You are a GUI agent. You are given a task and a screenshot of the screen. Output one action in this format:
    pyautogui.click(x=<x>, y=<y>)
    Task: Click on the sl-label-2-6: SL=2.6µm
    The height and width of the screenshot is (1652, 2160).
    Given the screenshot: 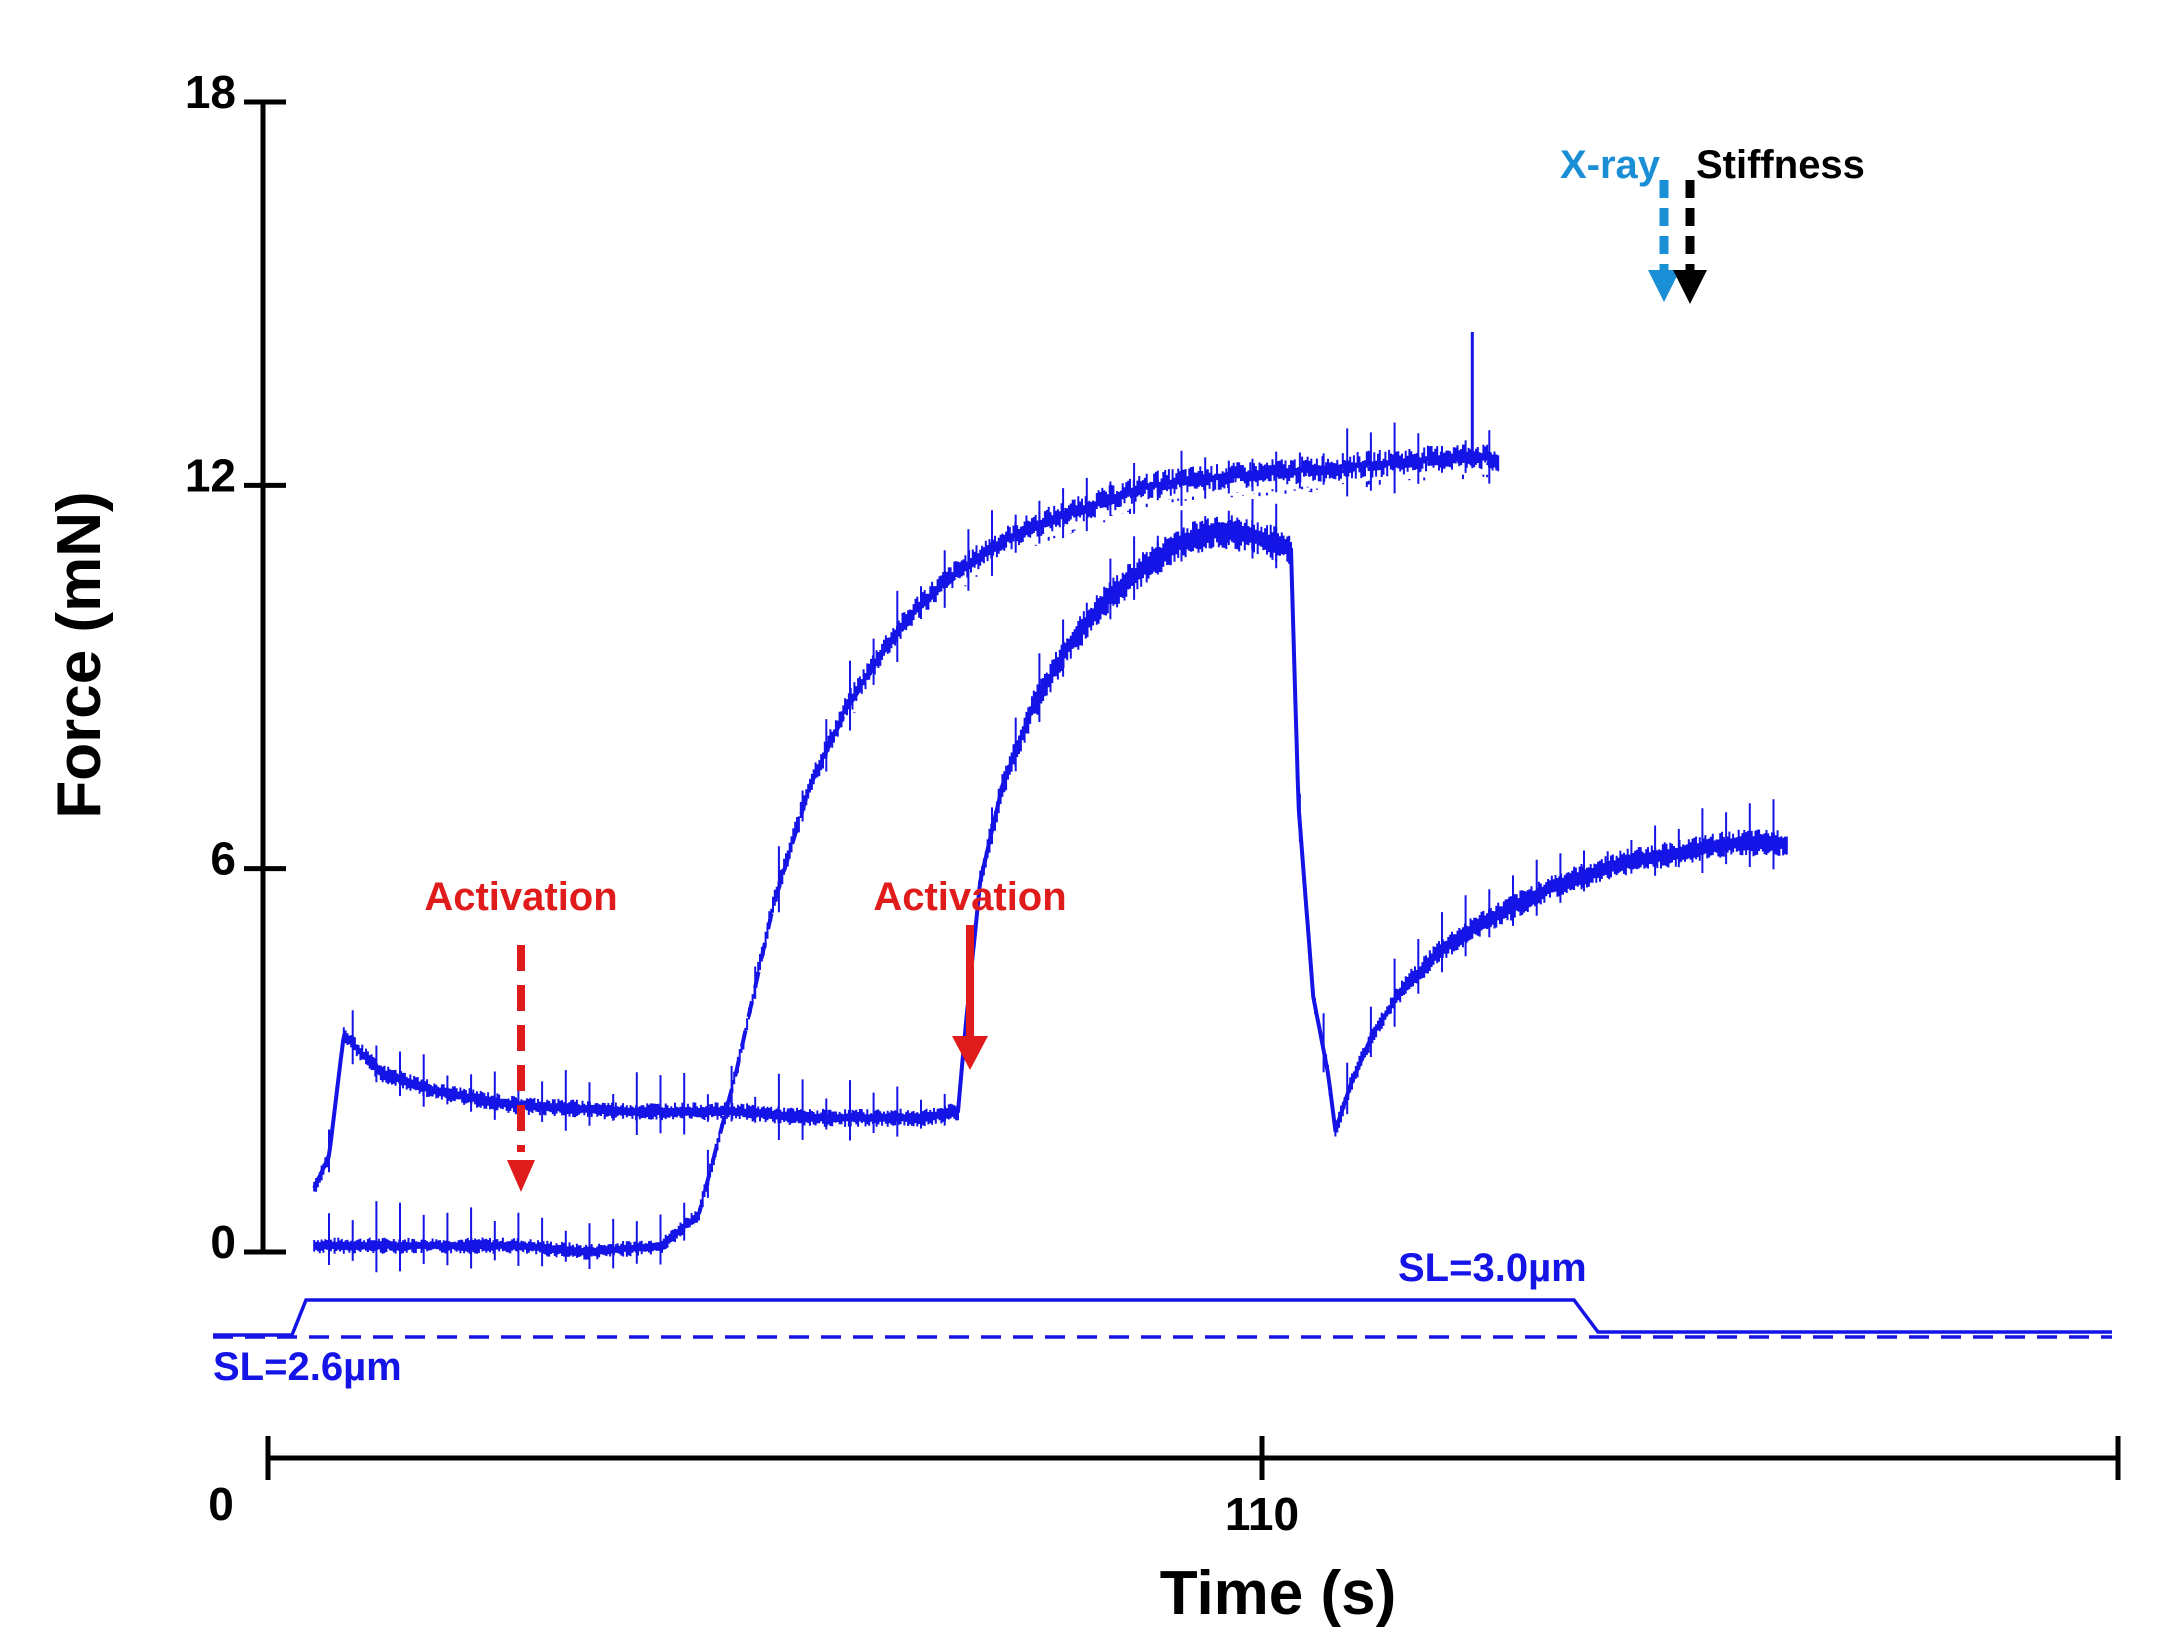 What is the action you would take?
    pyautogui.click(x=307, y=1367)
    